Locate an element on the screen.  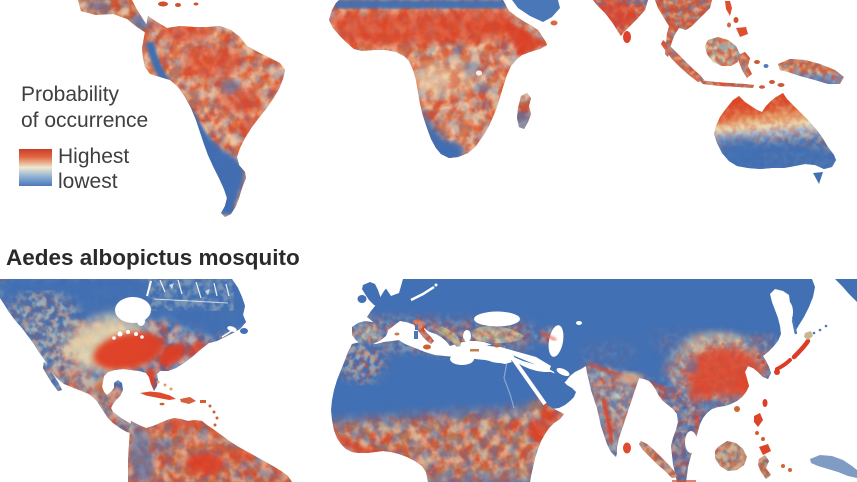
svg-text: Aedes albopictus mosquito is located at coordinates (153, 257).